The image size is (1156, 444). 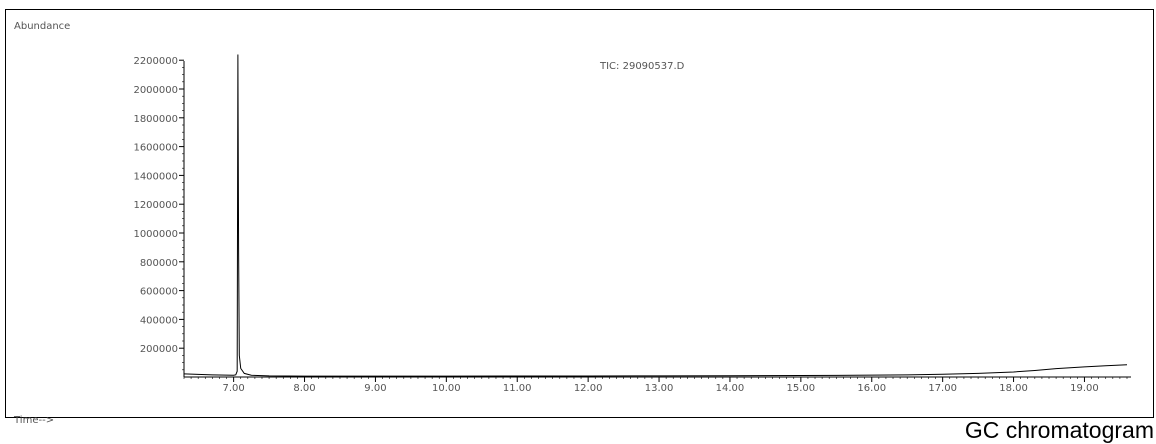 What do you see at coordinates (1084, 388) in the screenshot?
I see `x-tick-label: 19.00` at bounding box center [1084, 388].